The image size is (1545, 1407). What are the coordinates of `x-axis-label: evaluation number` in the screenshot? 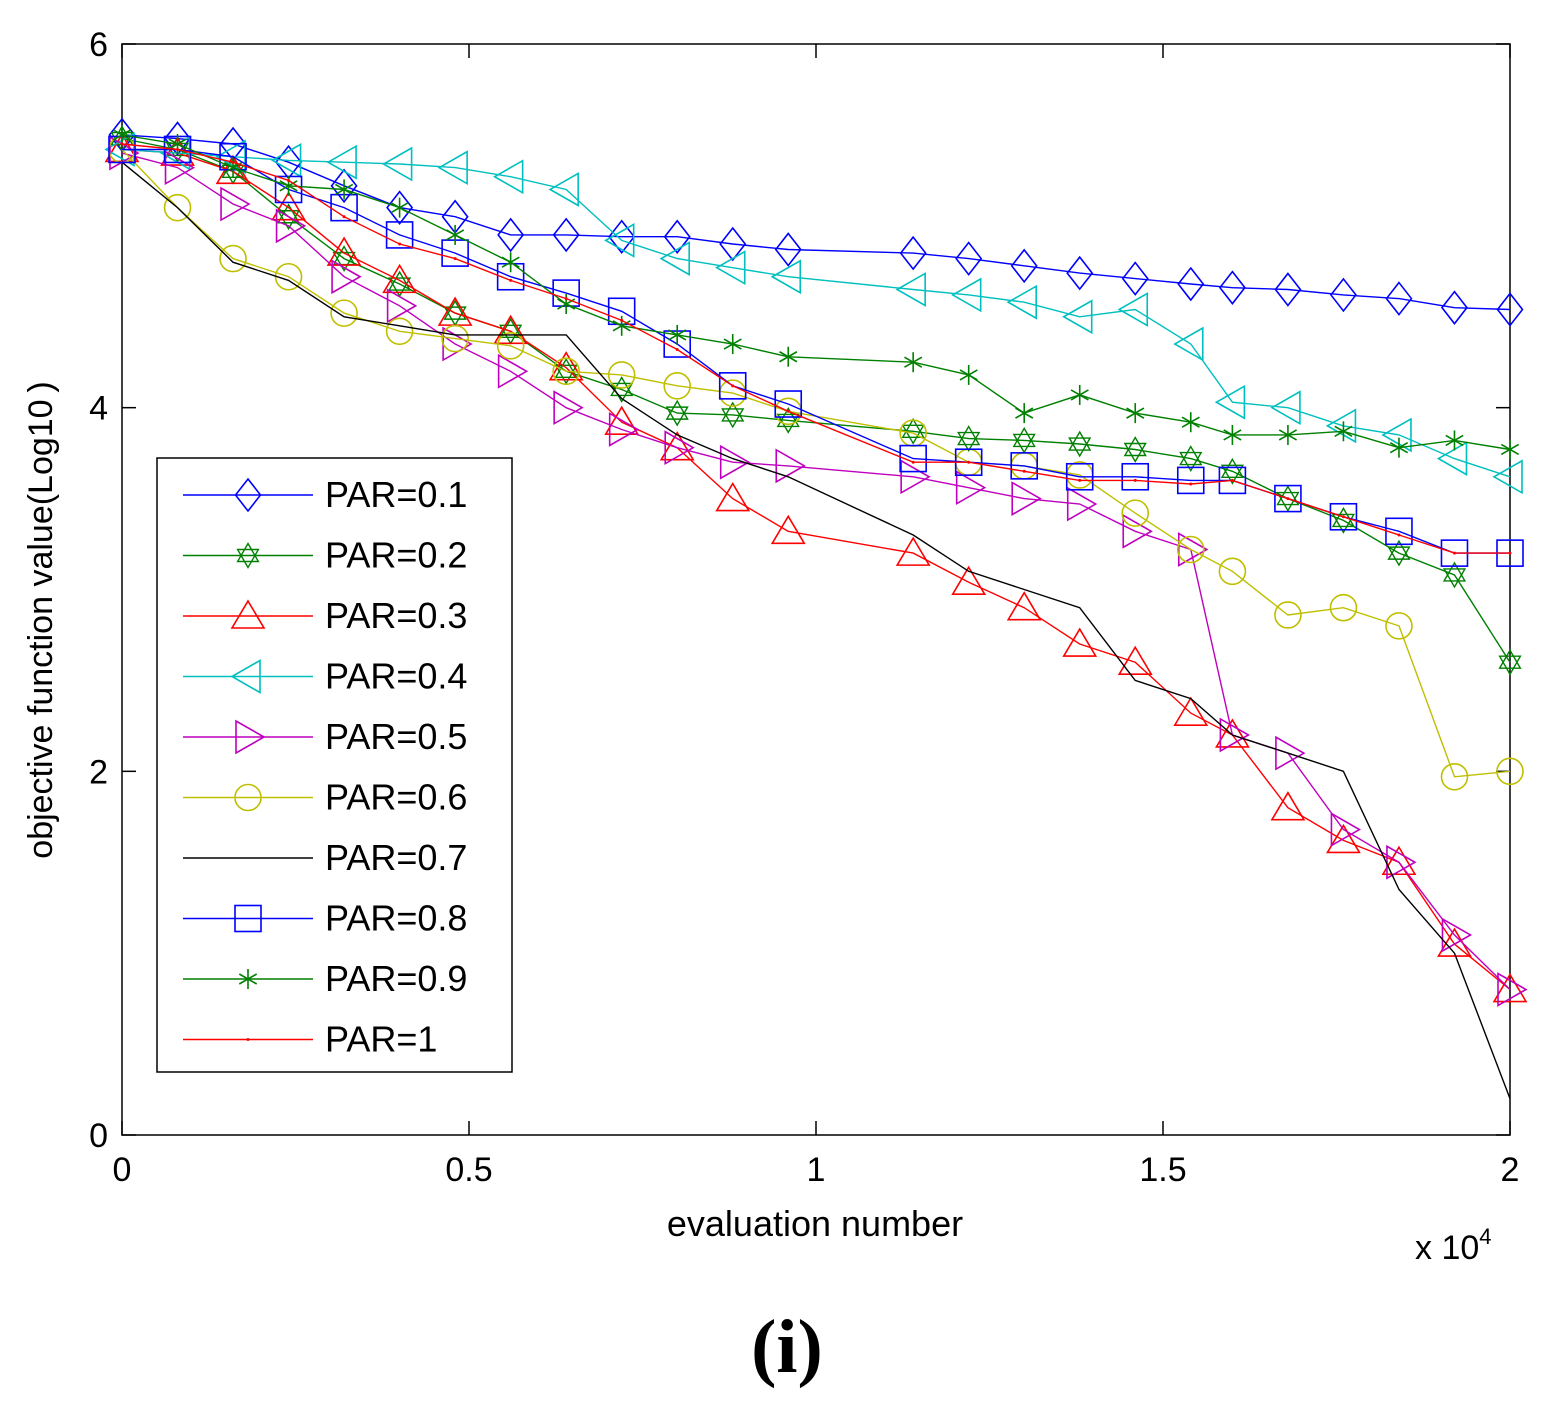 It's located at (815, 1223).